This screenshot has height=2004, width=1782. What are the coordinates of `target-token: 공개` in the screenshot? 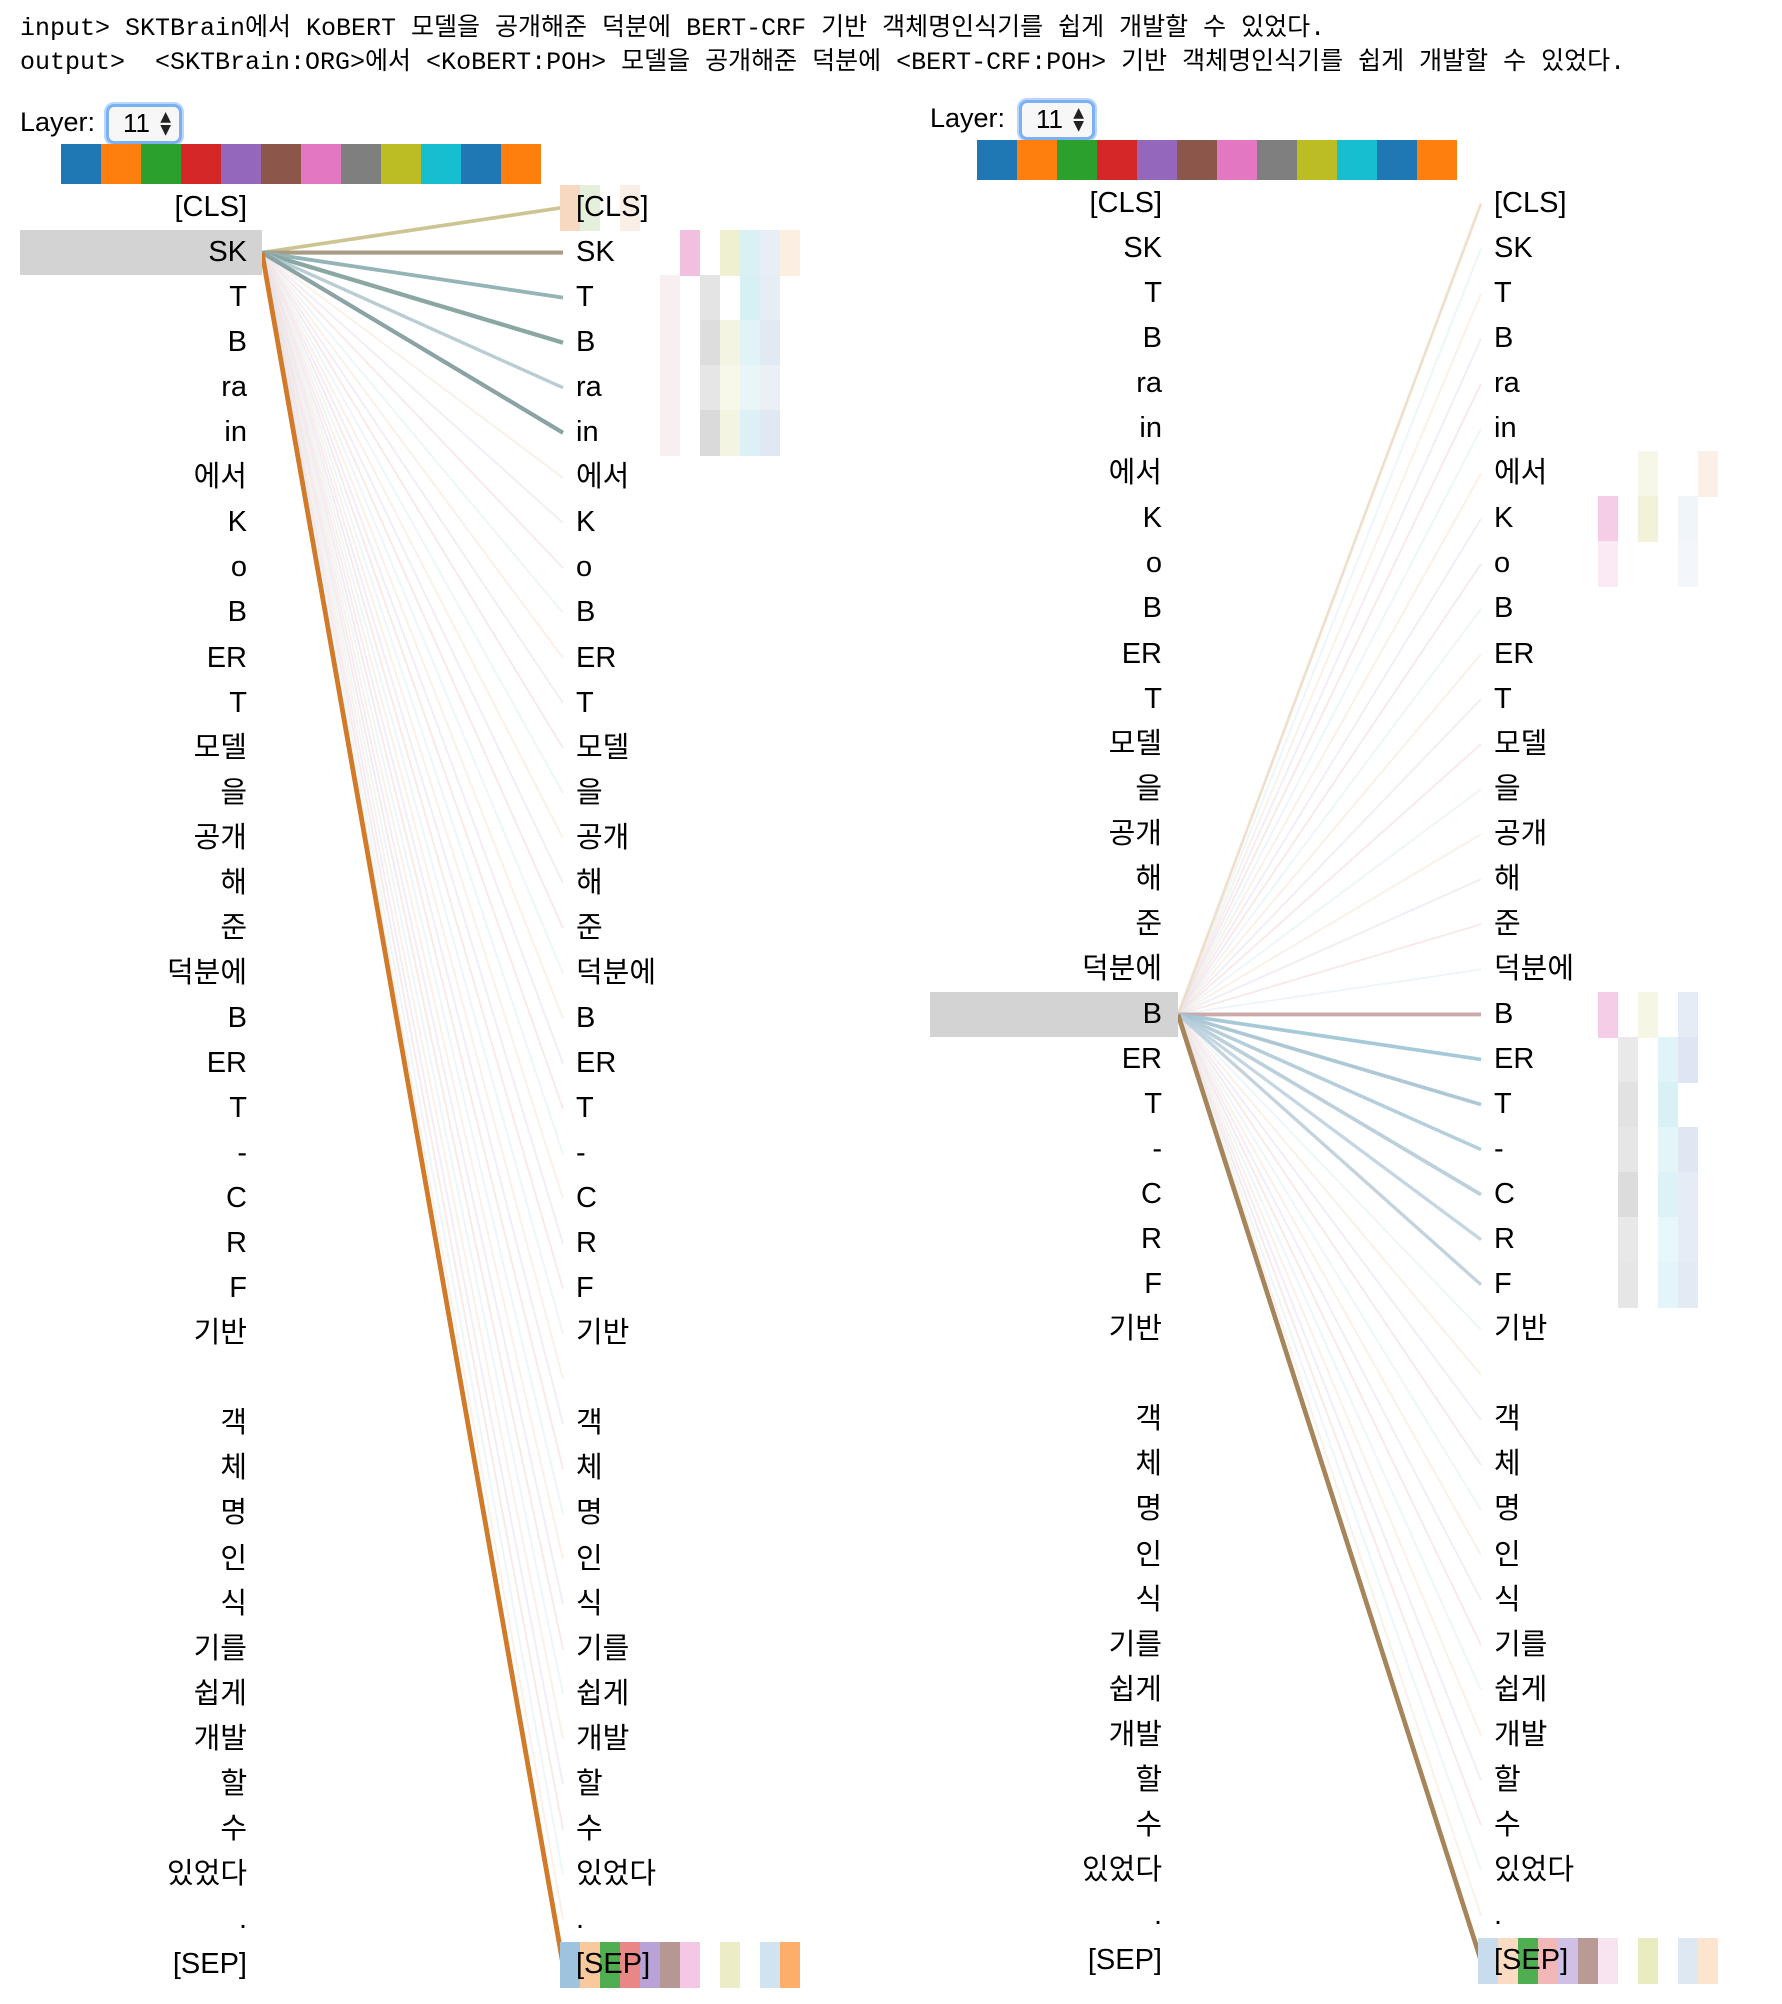 It's located at (603, 837).